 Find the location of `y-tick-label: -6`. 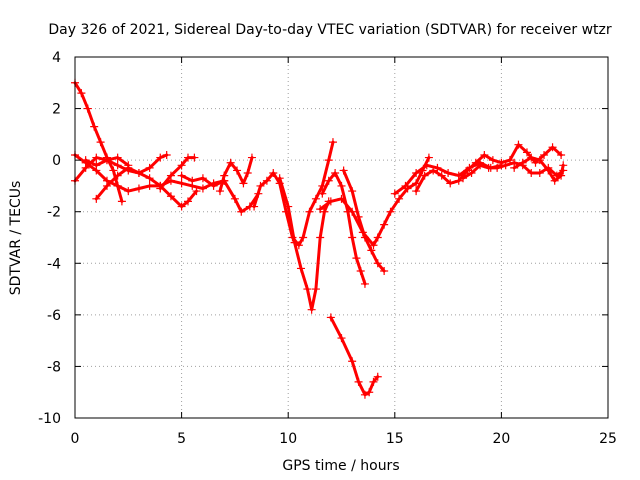

y-tick-label: -6 is located at coordinates (54, 316).